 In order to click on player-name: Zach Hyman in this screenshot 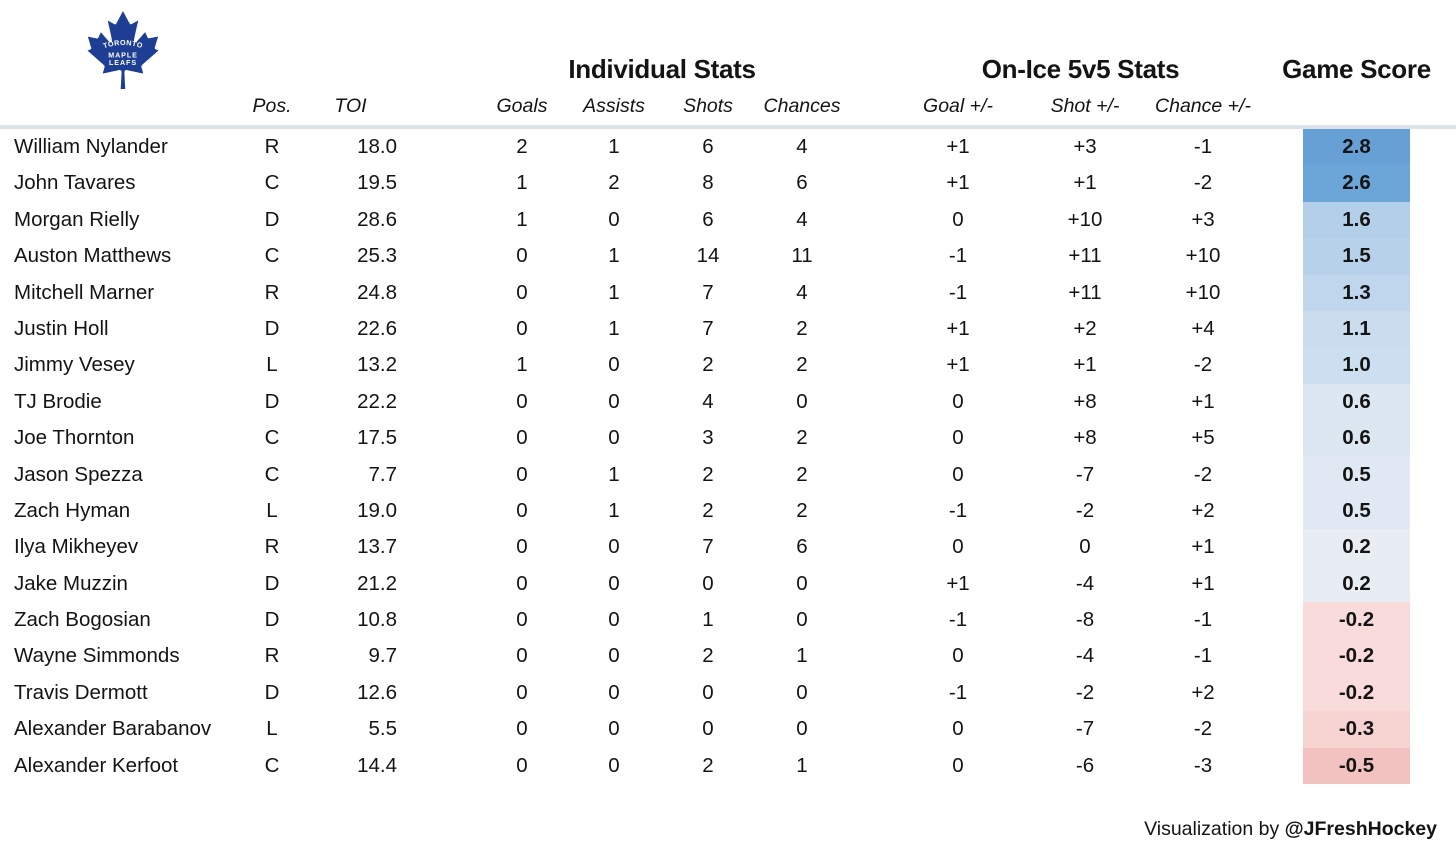, I will do `click(72, 510)`.